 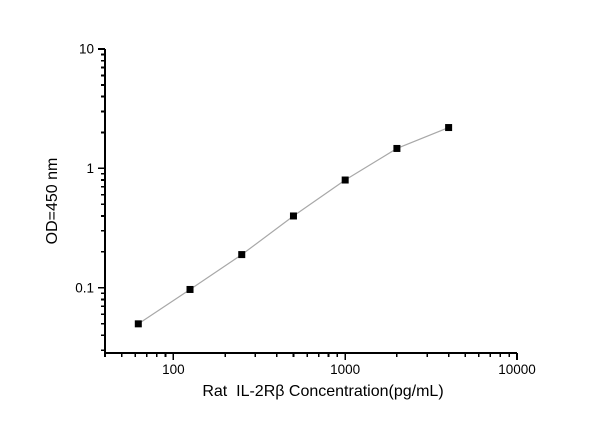 I want to click on y-tick-label: 1, so click(x=90, y=168).